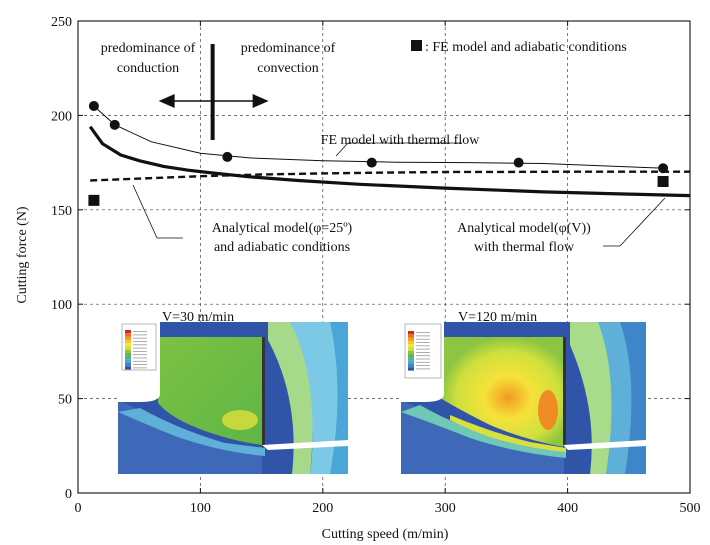 The width and height of the screenshot is (710, 545). Describe the element at coordinates (213, 92) in the screenshot. I see `regime-boundary-arrows` at that location.